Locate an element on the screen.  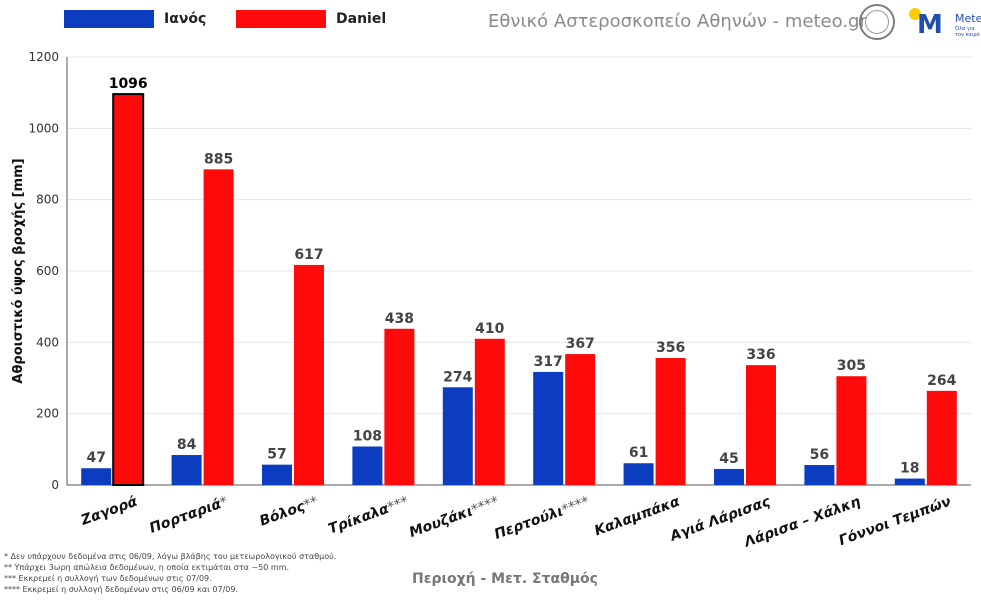
y-tick-label: 800 is located at coordinates (47, 200).